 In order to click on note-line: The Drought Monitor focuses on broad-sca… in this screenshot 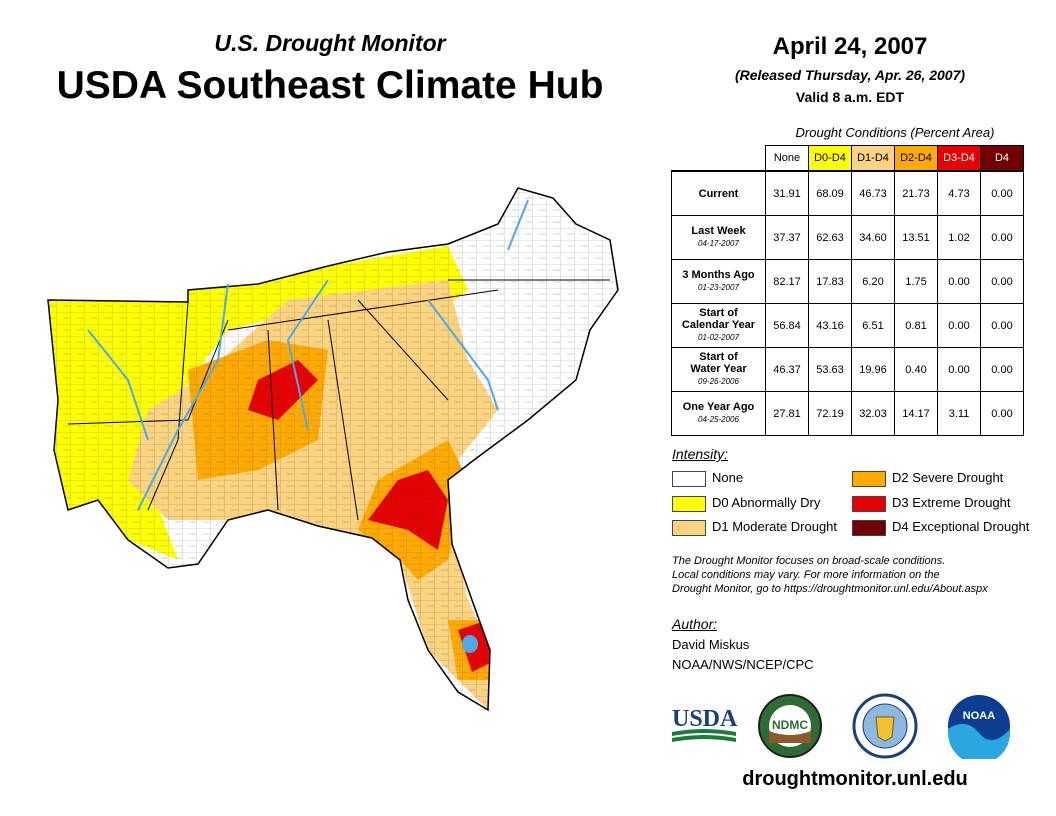, I will do `click(809, 561)`.